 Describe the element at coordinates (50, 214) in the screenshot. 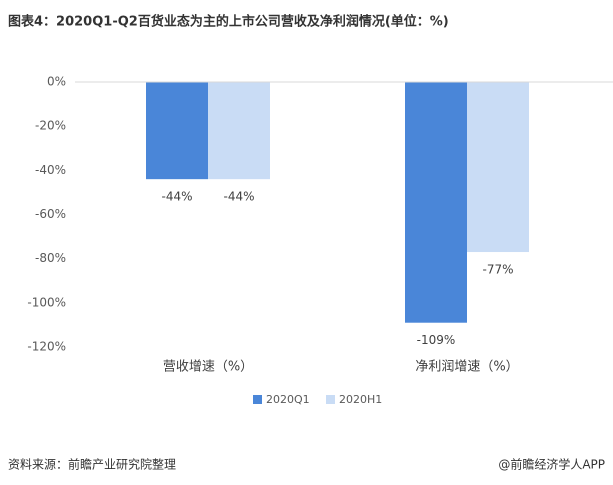

I see `y-tick-label: -60%` at that location.